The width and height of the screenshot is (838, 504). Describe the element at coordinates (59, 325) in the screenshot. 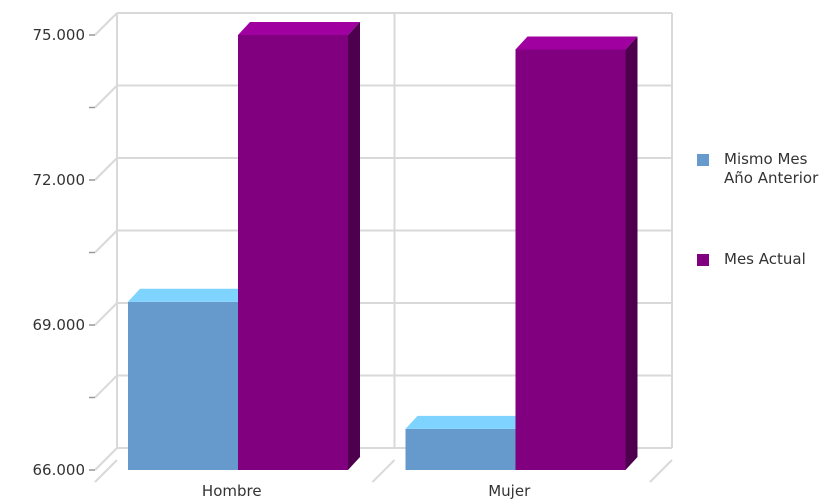

I see `y-tick-label: 69.000` at that location.